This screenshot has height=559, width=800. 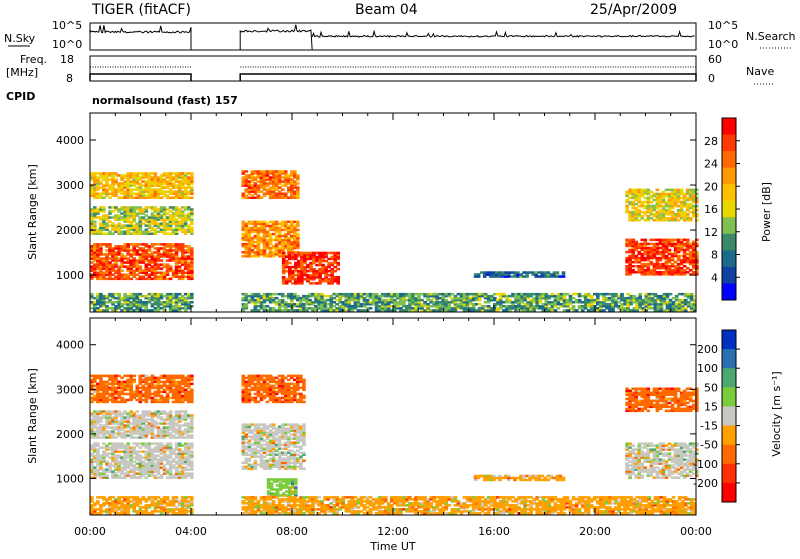 What do you see at coordinates (22, 72) in the screenshot?
I see `freq-label-2: [MHz]` at bounding box center [22, 72].